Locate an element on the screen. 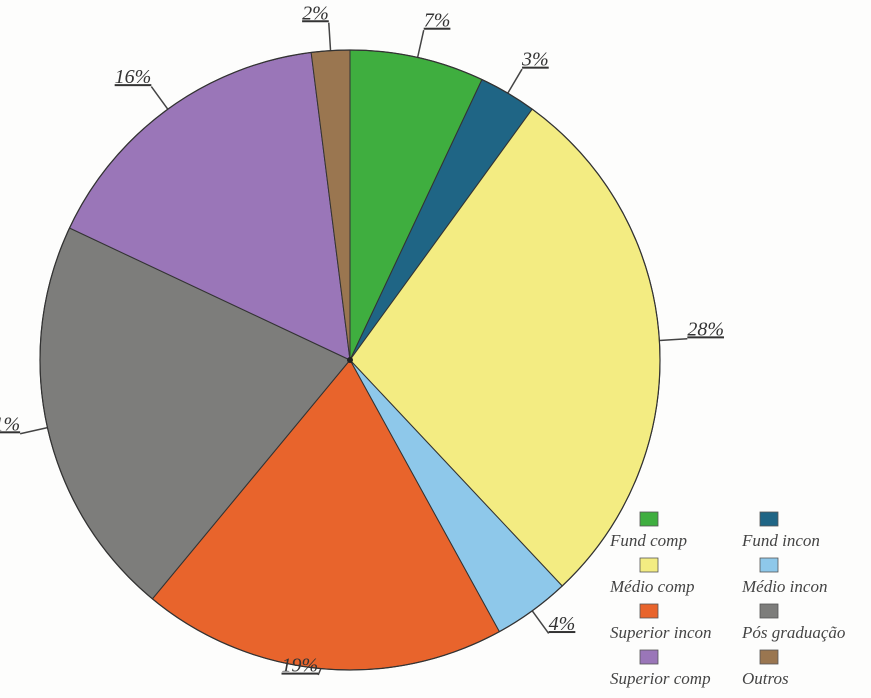  legend-label: Pós graduação is located at coordinates (793, 632).